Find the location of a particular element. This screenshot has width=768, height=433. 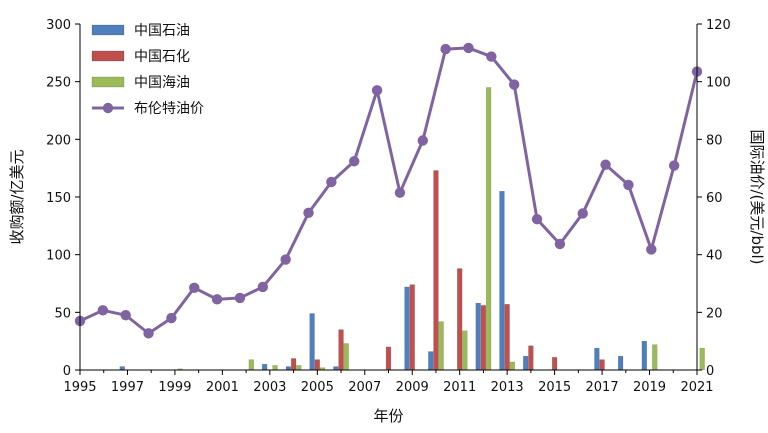

y-left-tick-label: 200 is located at coordinates (58, 140).